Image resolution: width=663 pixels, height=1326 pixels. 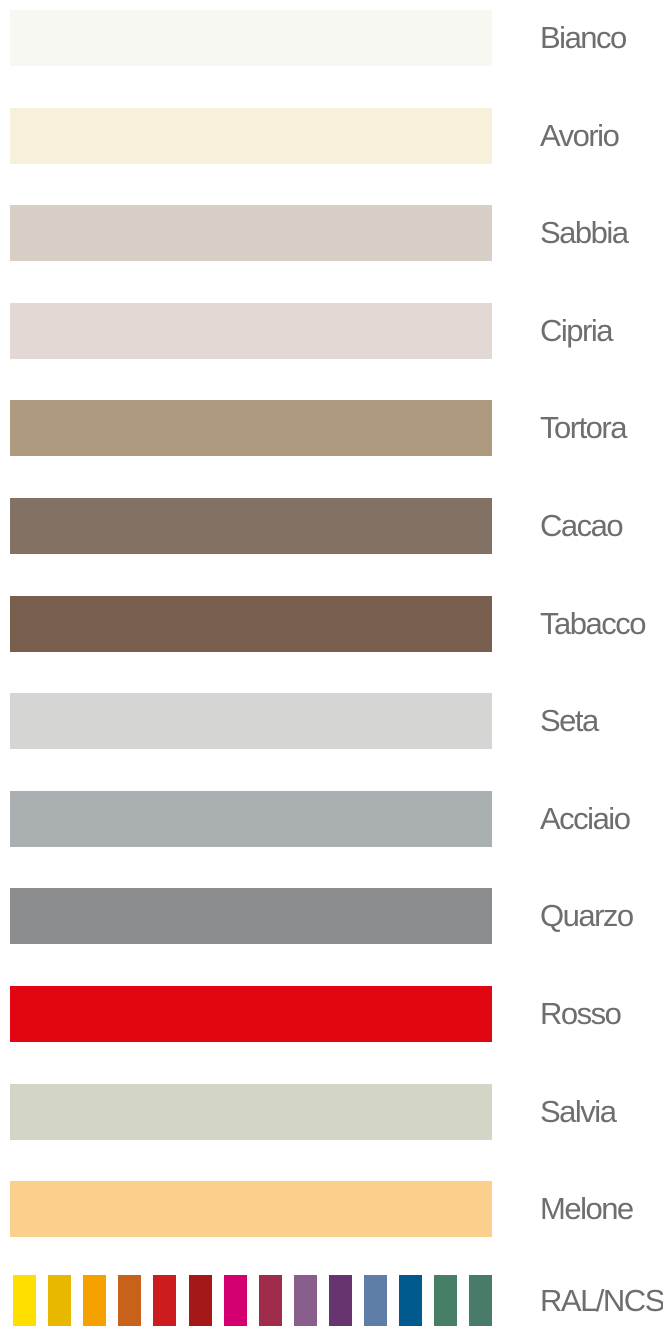 I want to click on swatch-row-cipria: Cipria, so click(x=331, y=331).